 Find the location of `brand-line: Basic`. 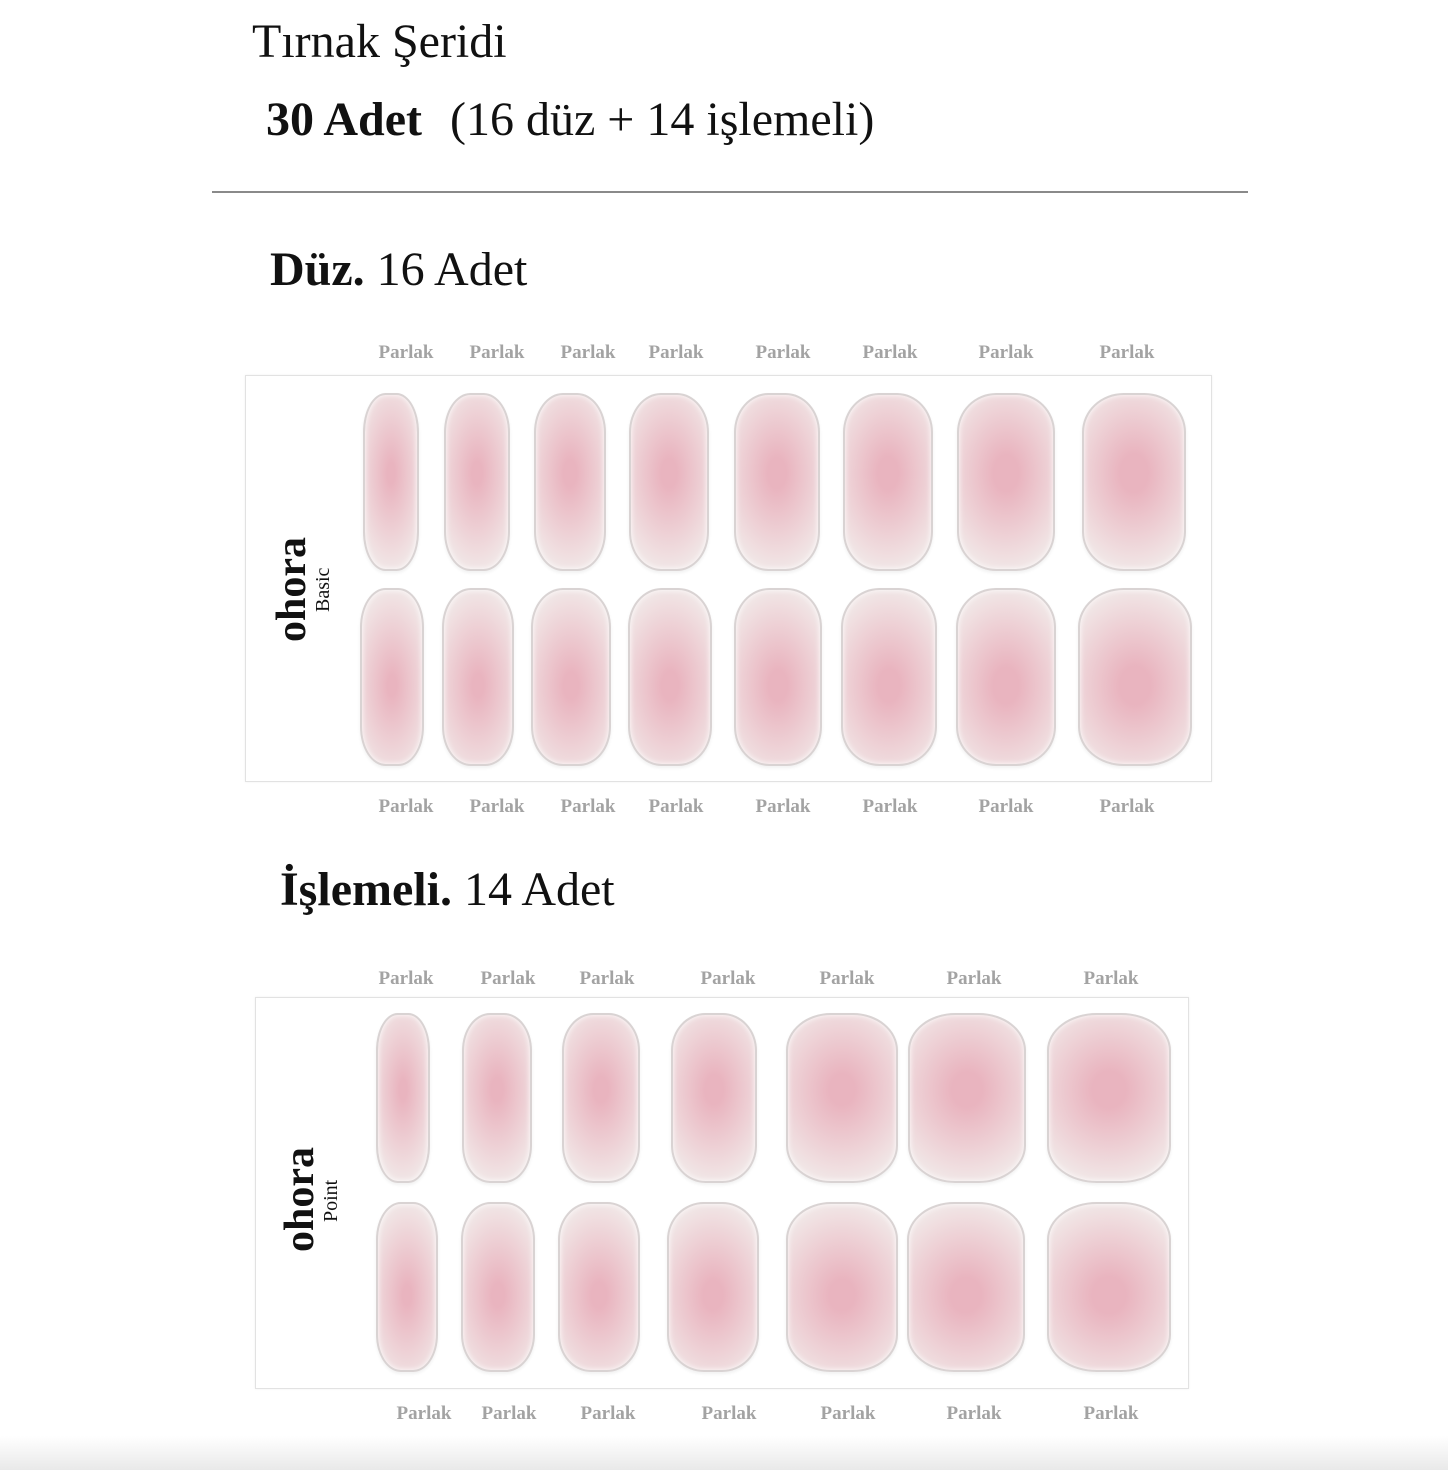

brand-line: Basic is located at coordinates (323, 589).